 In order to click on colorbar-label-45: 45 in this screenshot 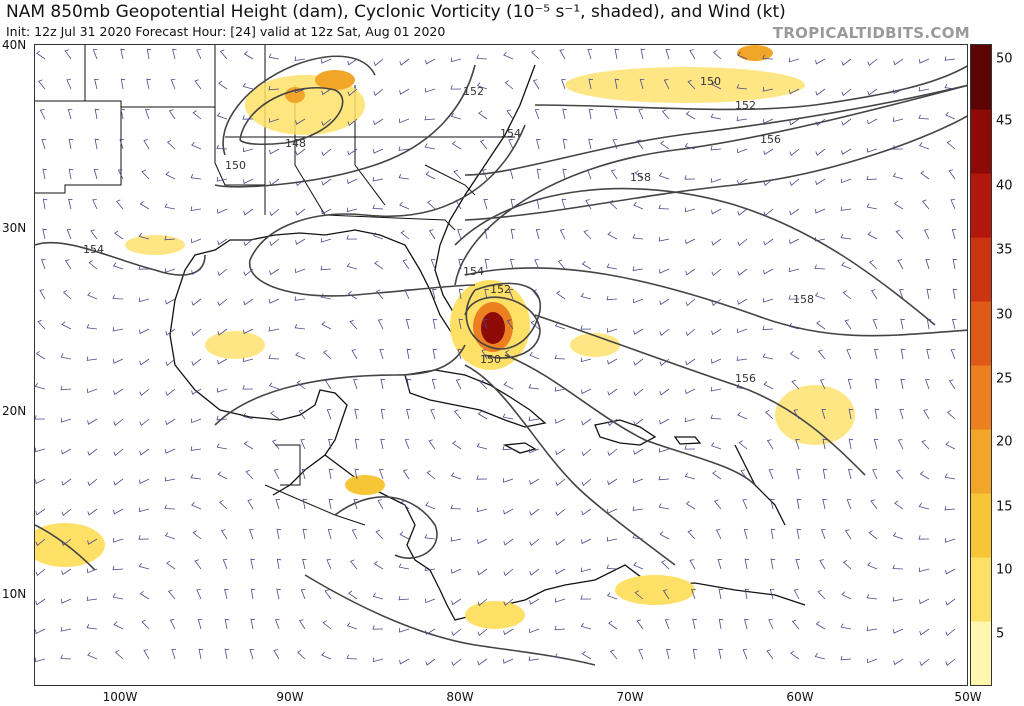, I will do `click(1004, 121)`.